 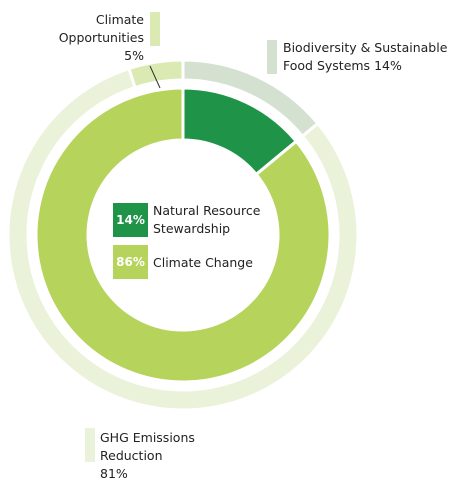 What do you see at coordinates (130, 220) in the screenshot?
I see `legend-square: 14%` at bounding box center [130, 220].